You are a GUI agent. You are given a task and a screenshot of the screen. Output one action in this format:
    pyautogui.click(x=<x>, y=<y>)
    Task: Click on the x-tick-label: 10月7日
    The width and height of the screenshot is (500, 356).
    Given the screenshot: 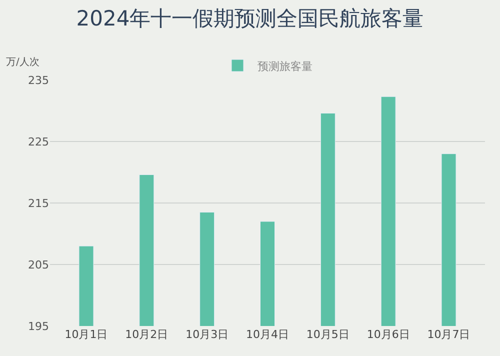 What is the action you would take?
    pyautogui.click(x=448, y=334)
    